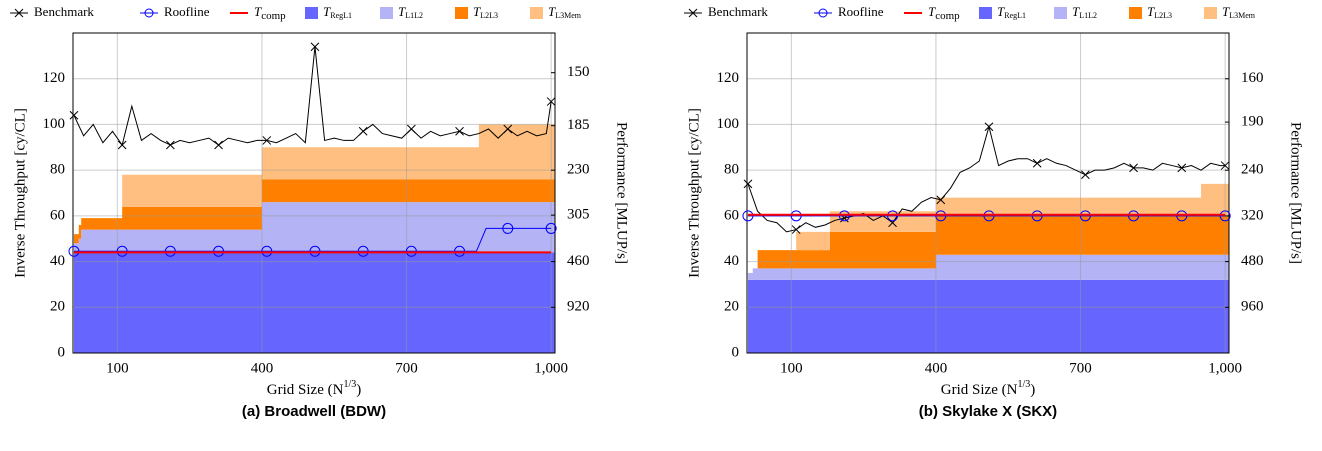 This screenshot has width=1322, height=451. I want to click on y2-tick-label: 240, so click(1252, 170).